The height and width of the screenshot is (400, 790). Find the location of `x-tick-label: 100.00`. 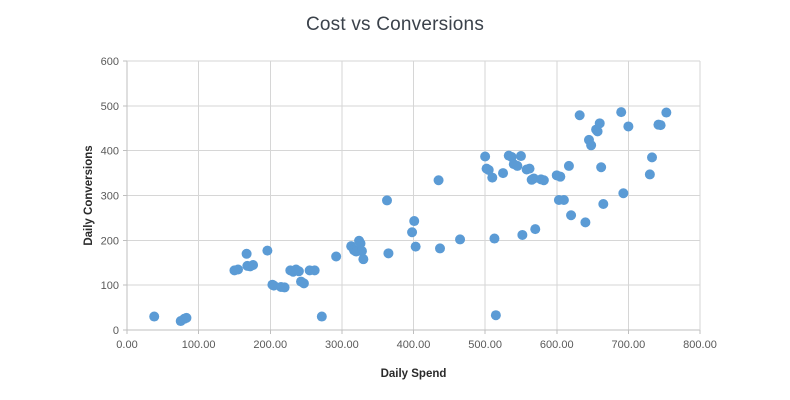

x-tick-label: 100.00 is located at coordinates (199, 345).